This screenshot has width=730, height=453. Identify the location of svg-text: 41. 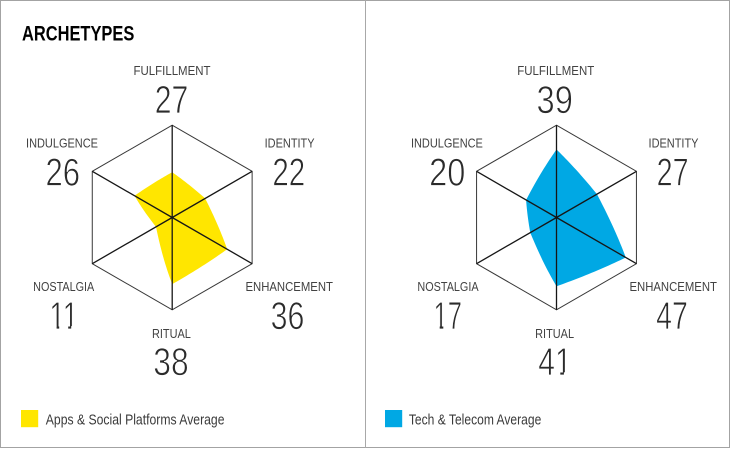
(554, 363).